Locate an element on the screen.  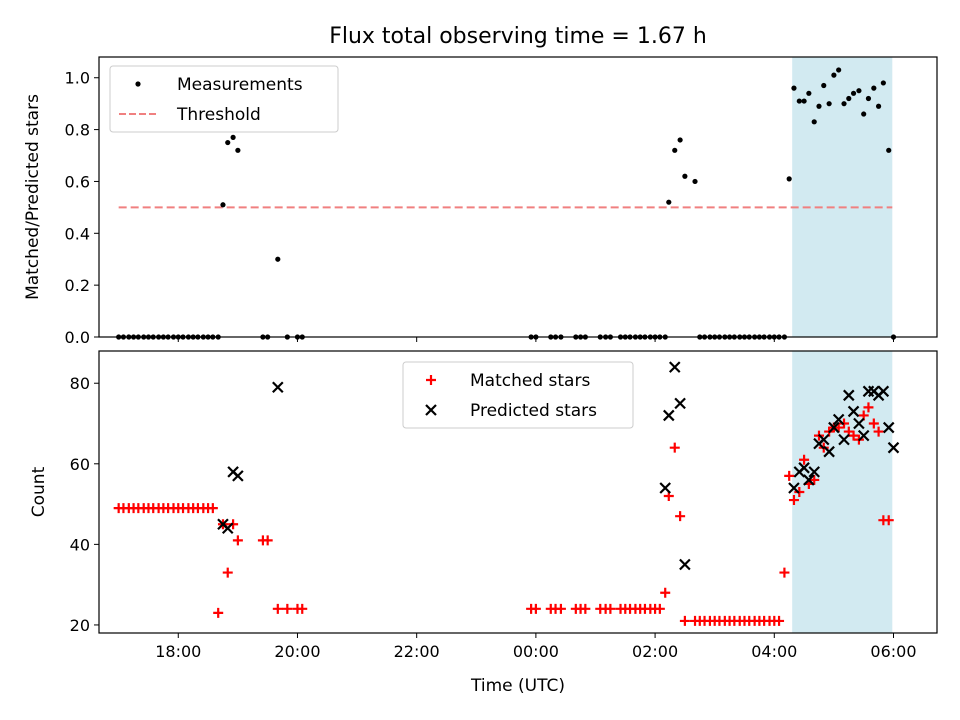
y-tick-label: 20 is located at coordinates (80, 625).